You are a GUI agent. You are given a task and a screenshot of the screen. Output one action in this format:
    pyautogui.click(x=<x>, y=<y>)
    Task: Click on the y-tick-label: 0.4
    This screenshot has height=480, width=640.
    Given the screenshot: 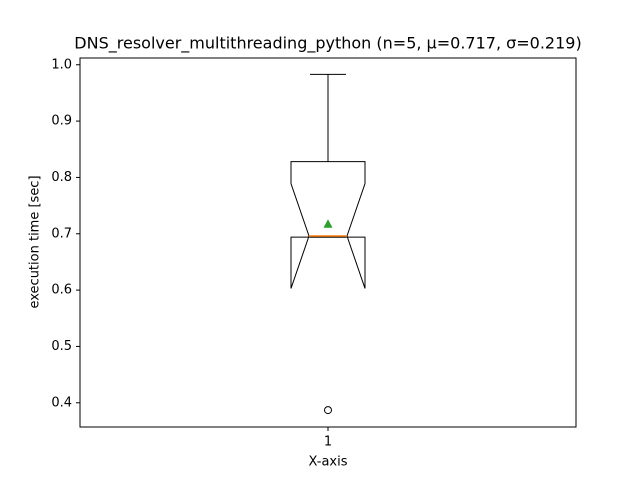 What is the action you would take?
    pyautogui.click(x=61, y=402)
    